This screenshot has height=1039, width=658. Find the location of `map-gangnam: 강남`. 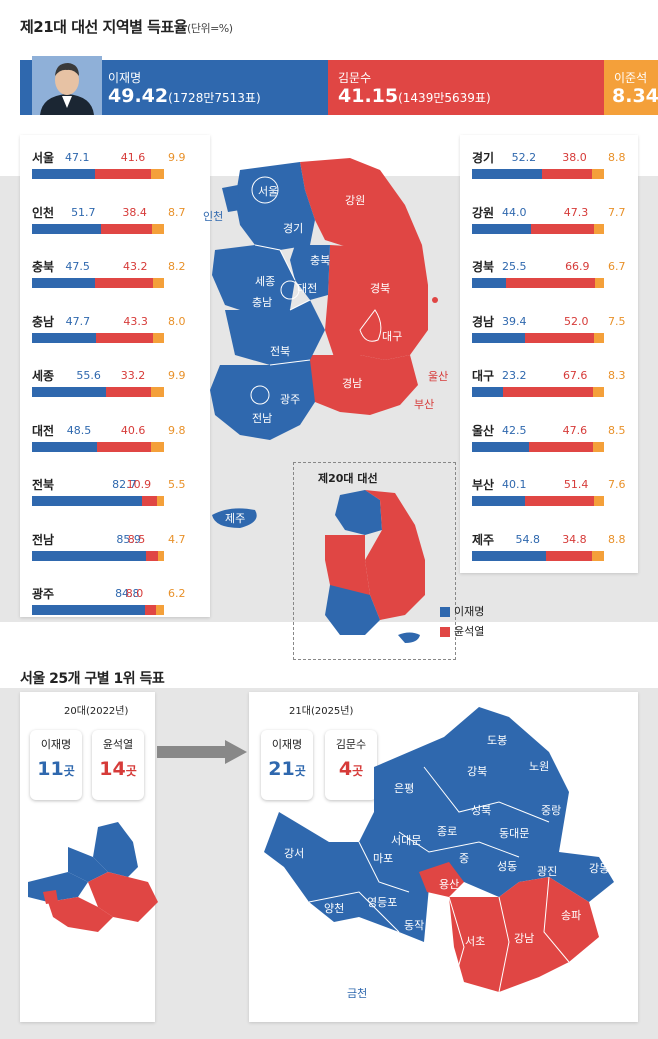

map-gangnam: 강남 is located at coordinates (524, 938).